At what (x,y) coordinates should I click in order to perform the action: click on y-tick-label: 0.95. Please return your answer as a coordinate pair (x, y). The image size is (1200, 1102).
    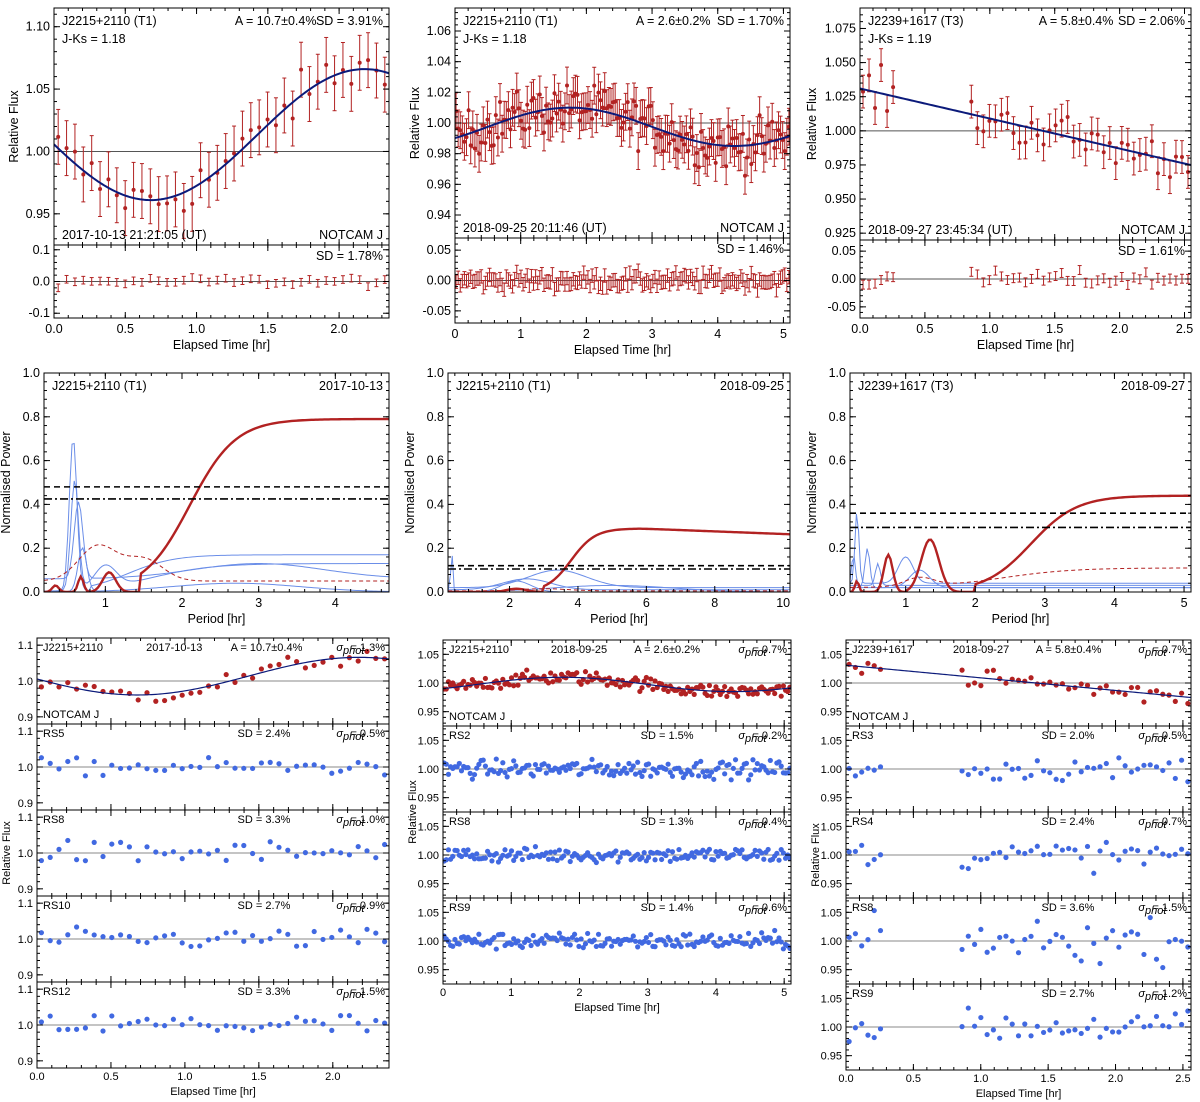
    Looking at the image, I should click on (38, 214).